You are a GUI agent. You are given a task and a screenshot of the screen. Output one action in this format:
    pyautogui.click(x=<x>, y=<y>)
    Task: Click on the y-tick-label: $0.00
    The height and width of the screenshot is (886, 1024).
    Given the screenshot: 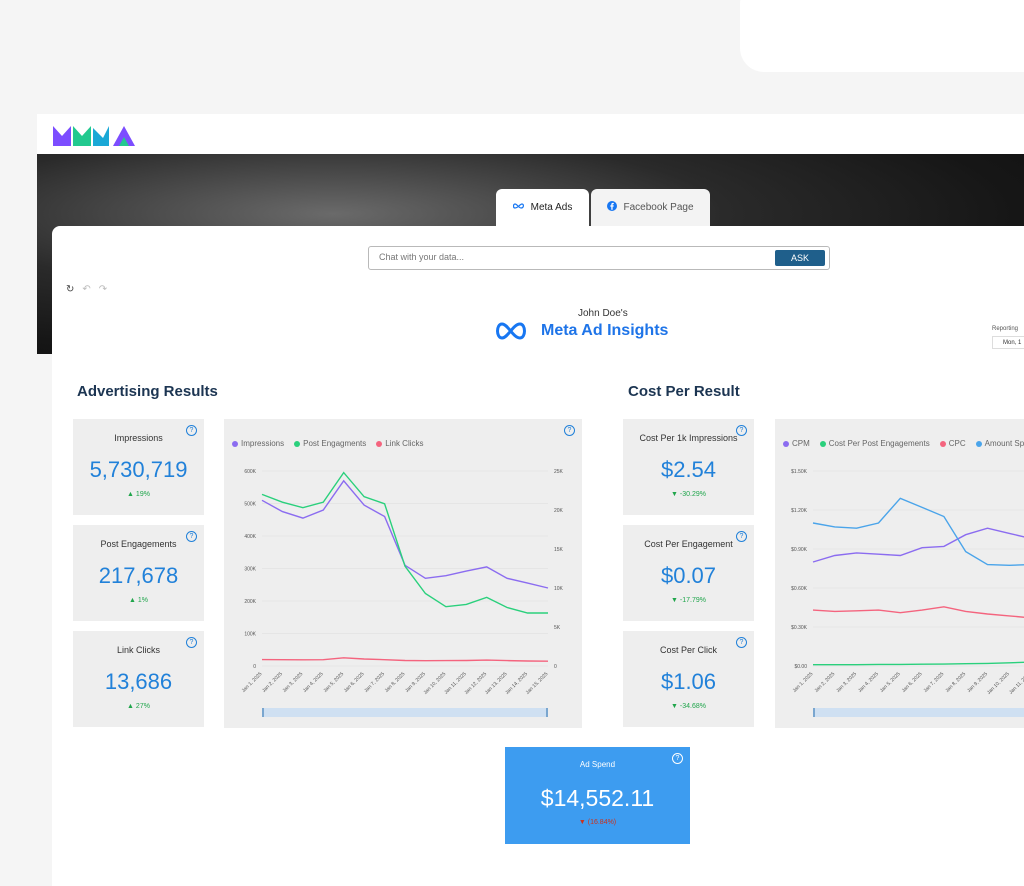 What is the action you would take?
    pyautogui.click(x=800, y=667)
    